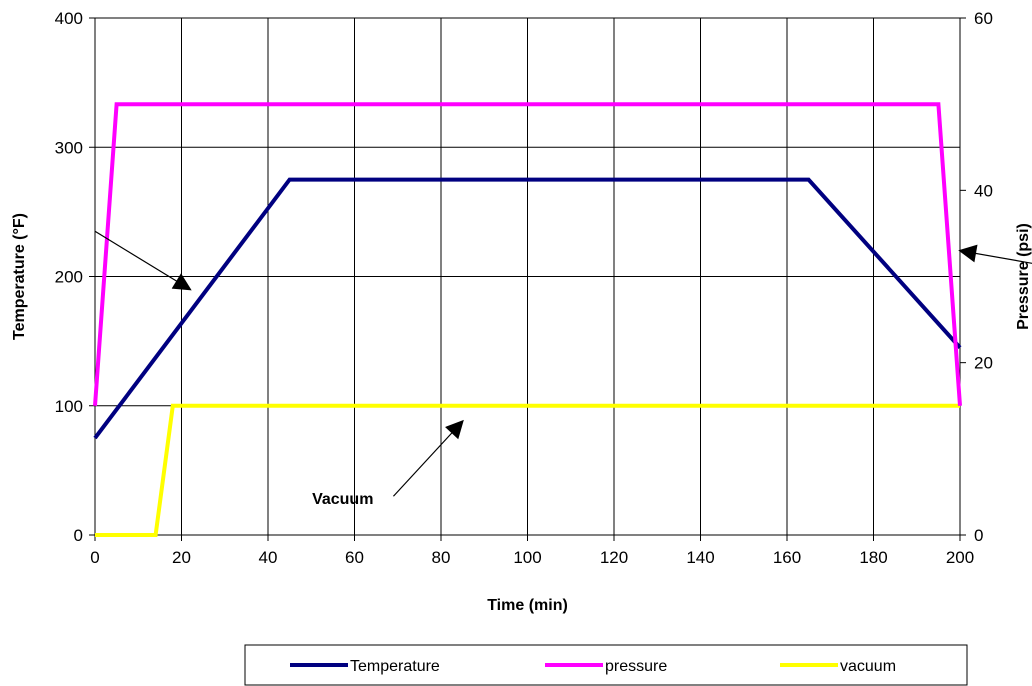 Image resolution: width=1032 pixels, height=686 pixels. Describe the element at coordinates (19, 276) in the screenshot. I see `y-axis-title: Temperature (°F)` at that location.